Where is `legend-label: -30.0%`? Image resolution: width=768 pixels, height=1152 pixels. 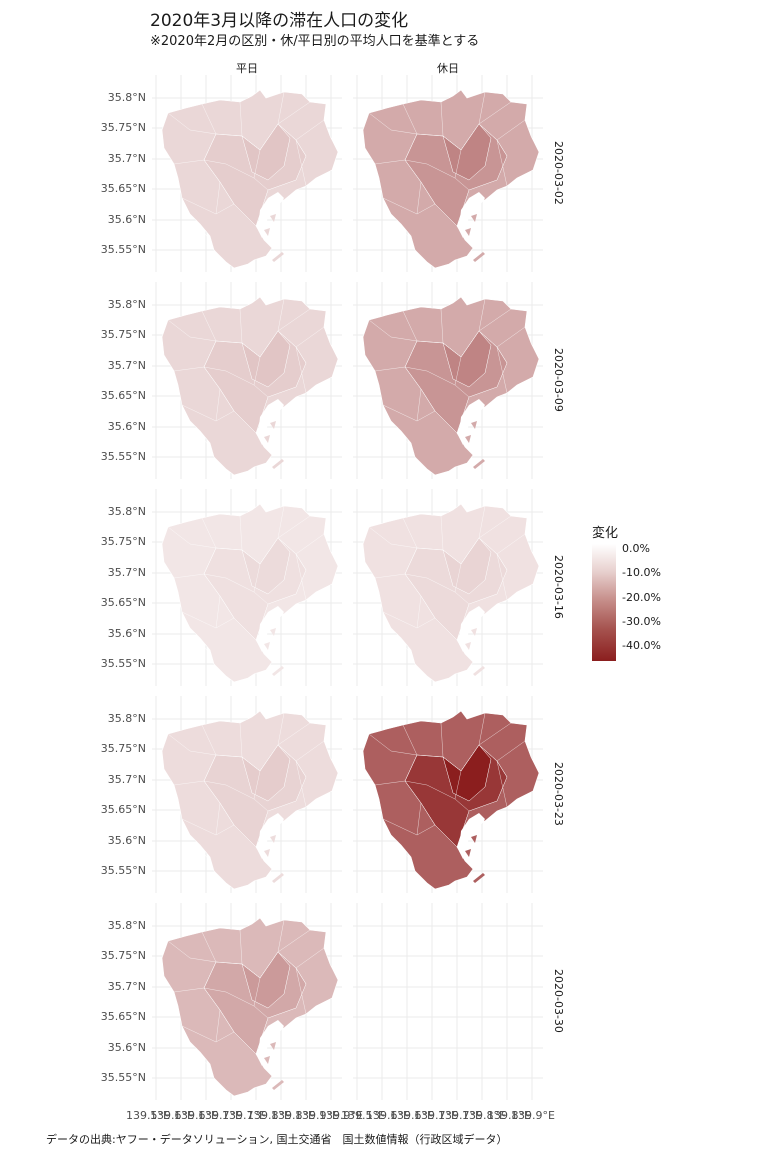
legend-label: -30.0% is located at coordinates (641, 621).